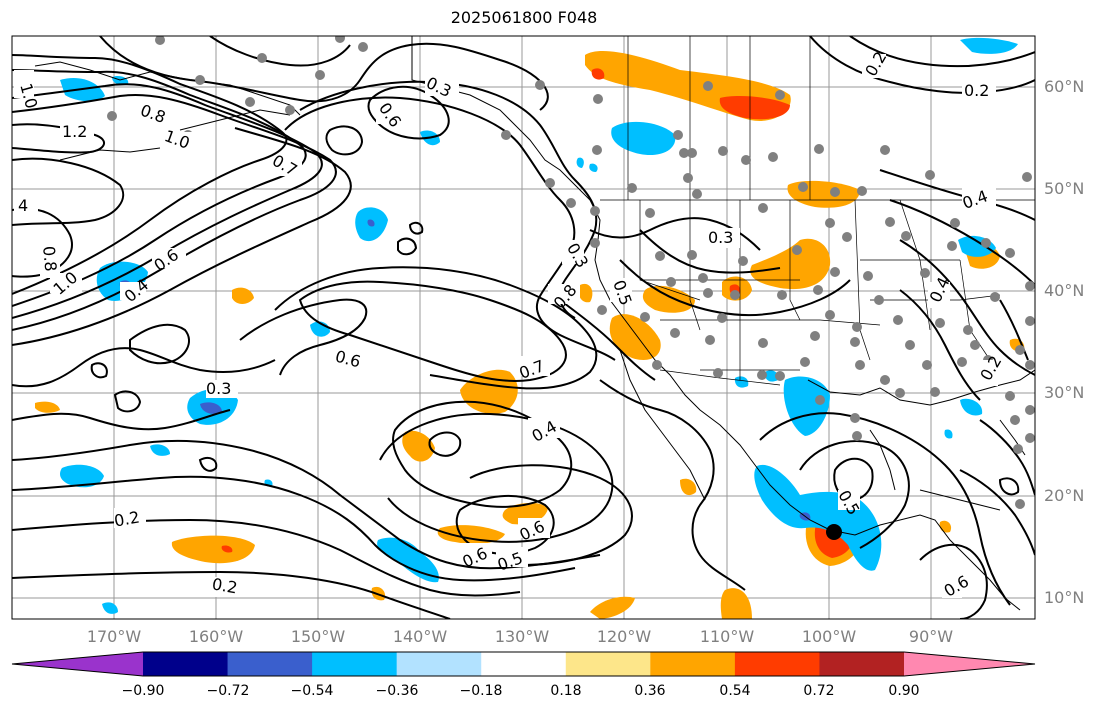 The image size is (1105, 712). Describe the element at coordinates (624, 636) in the screenshot. I see `lon-tick-label: 120°W` at that location.